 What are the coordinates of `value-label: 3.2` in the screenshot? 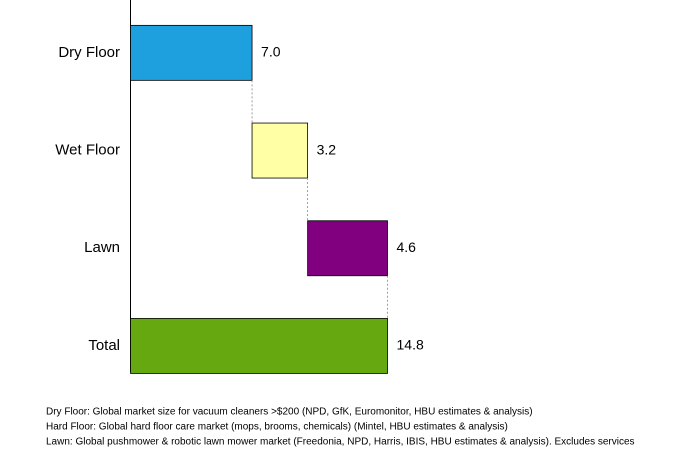 It's located at (327, 149).